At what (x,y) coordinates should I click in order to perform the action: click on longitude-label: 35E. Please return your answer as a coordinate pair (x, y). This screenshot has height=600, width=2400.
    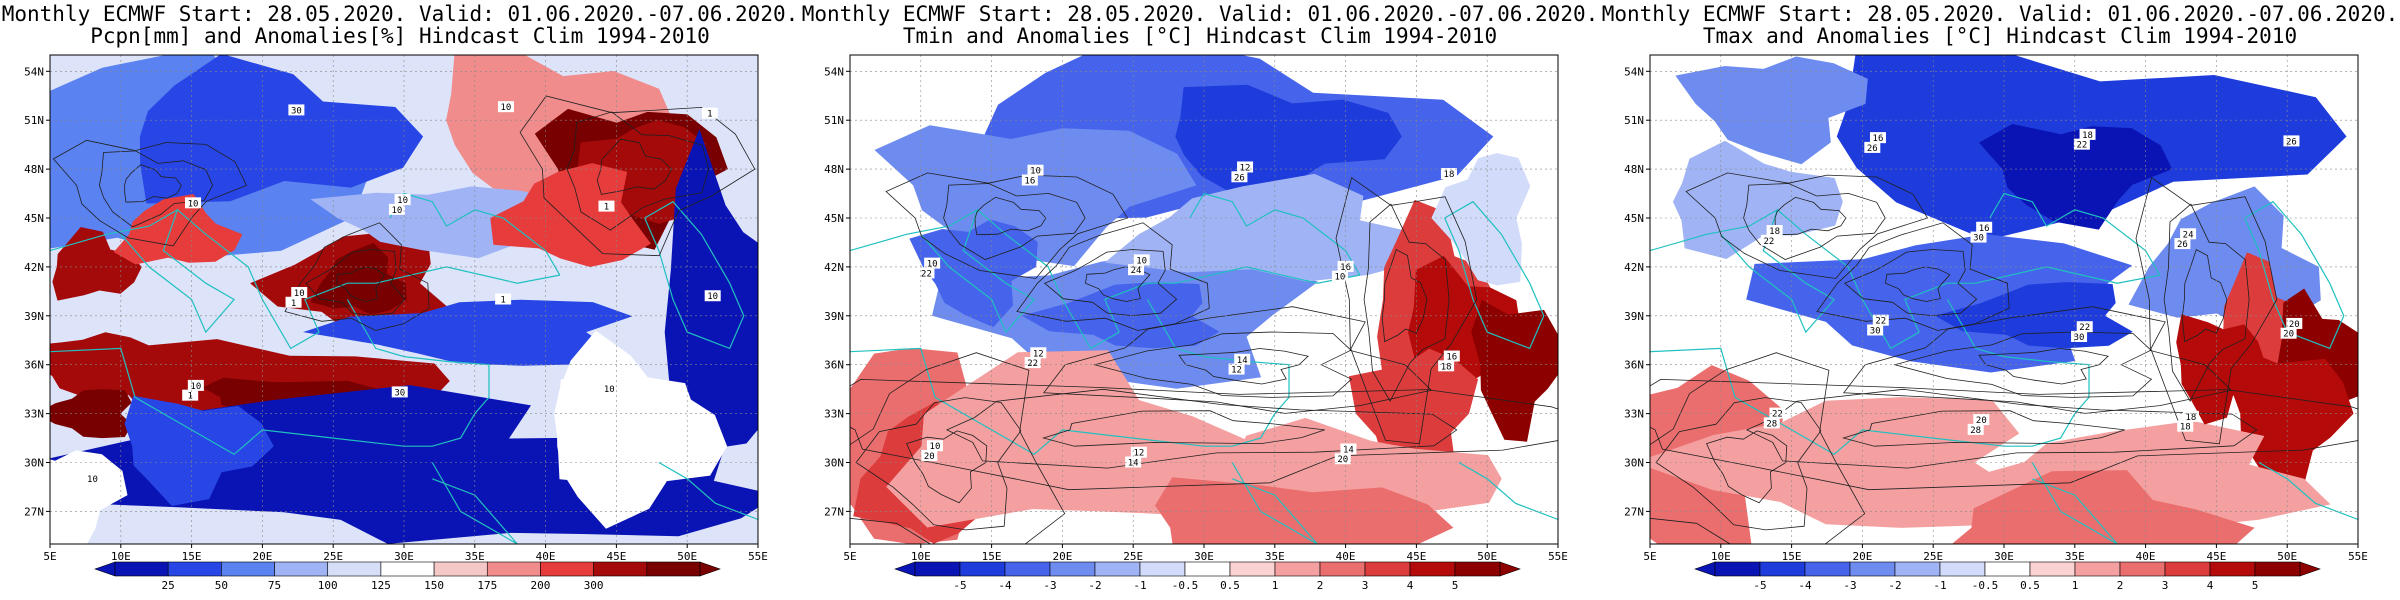
    Looking at the image, I should click on (2075, 556).